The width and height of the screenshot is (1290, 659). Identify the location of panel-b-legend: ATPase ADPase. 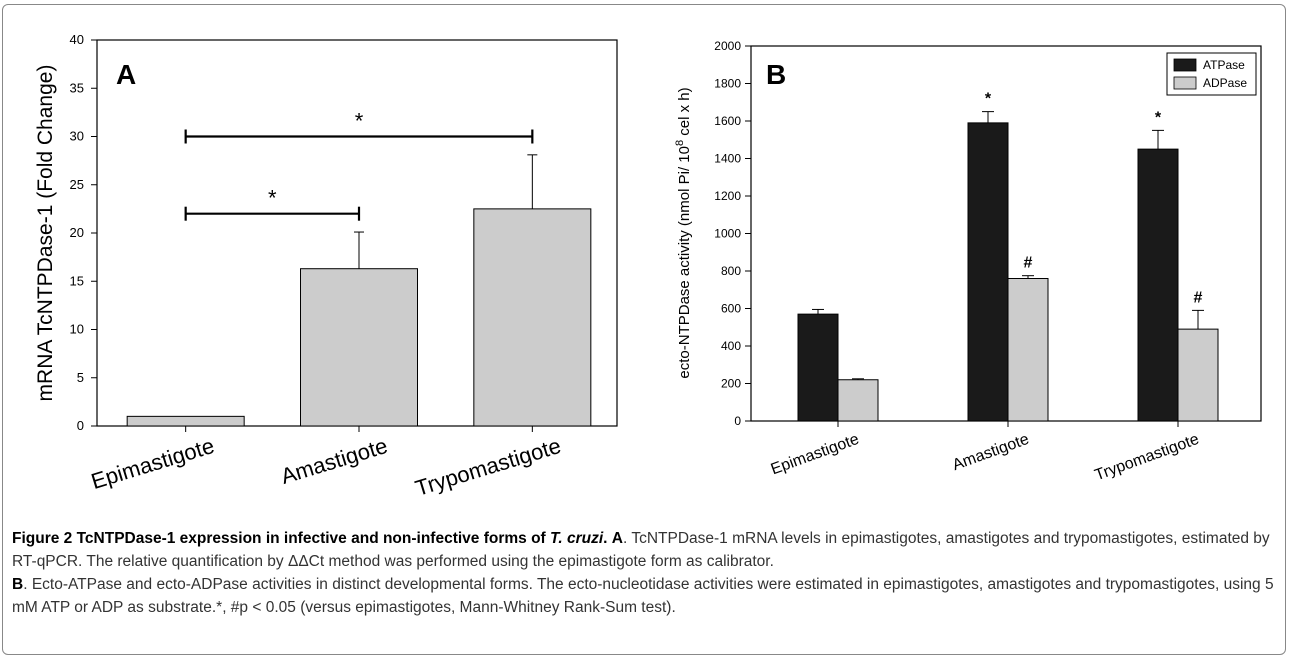
(1211, 74).